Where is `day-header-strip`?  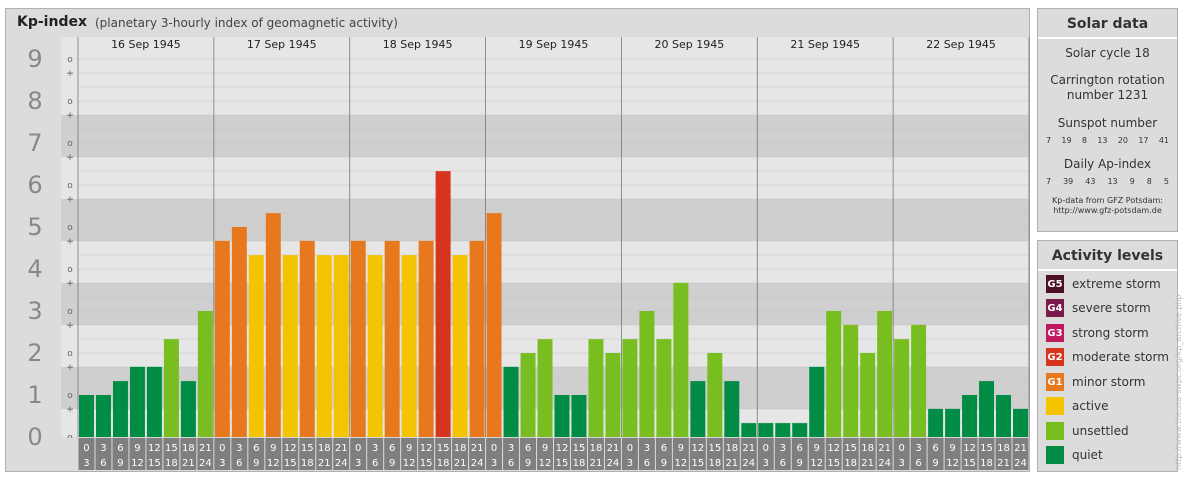 day-header-strip is located at coordinates (545, 44).